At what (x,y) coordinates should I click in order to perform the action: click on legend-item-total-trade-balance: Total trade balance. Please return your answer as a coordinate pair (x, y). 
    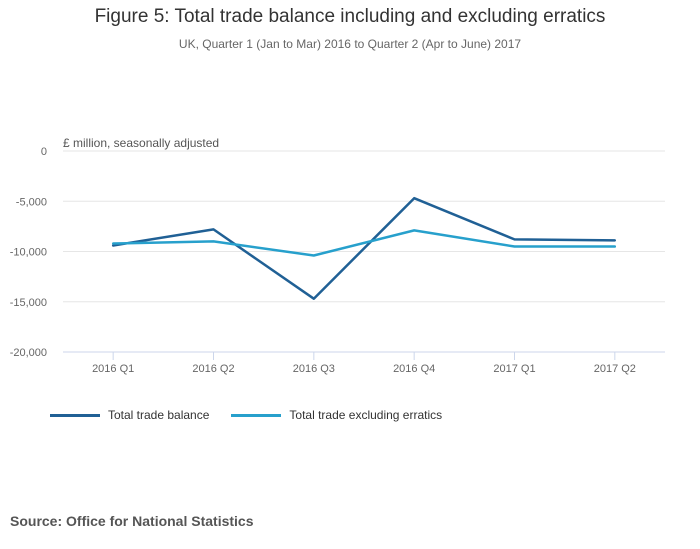
    Looking at the image, I should click on (129, 415).